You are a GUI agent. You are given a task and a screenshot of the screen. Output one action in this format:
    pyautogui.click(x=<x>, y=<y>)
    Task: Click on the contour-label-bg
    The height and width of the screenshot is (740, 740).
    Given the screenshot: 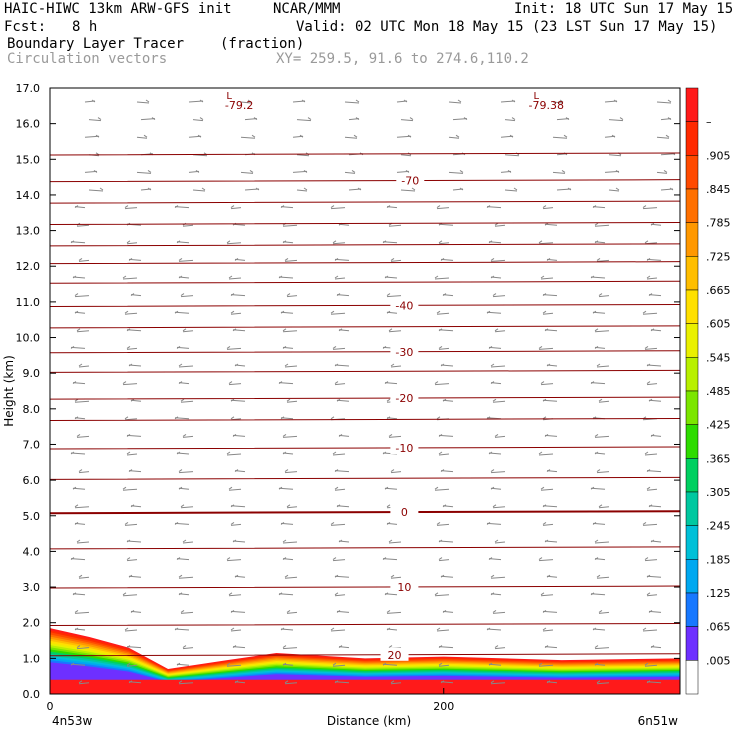 What is the action you would take?
    pyautogui.click(x=404, y=305)
    